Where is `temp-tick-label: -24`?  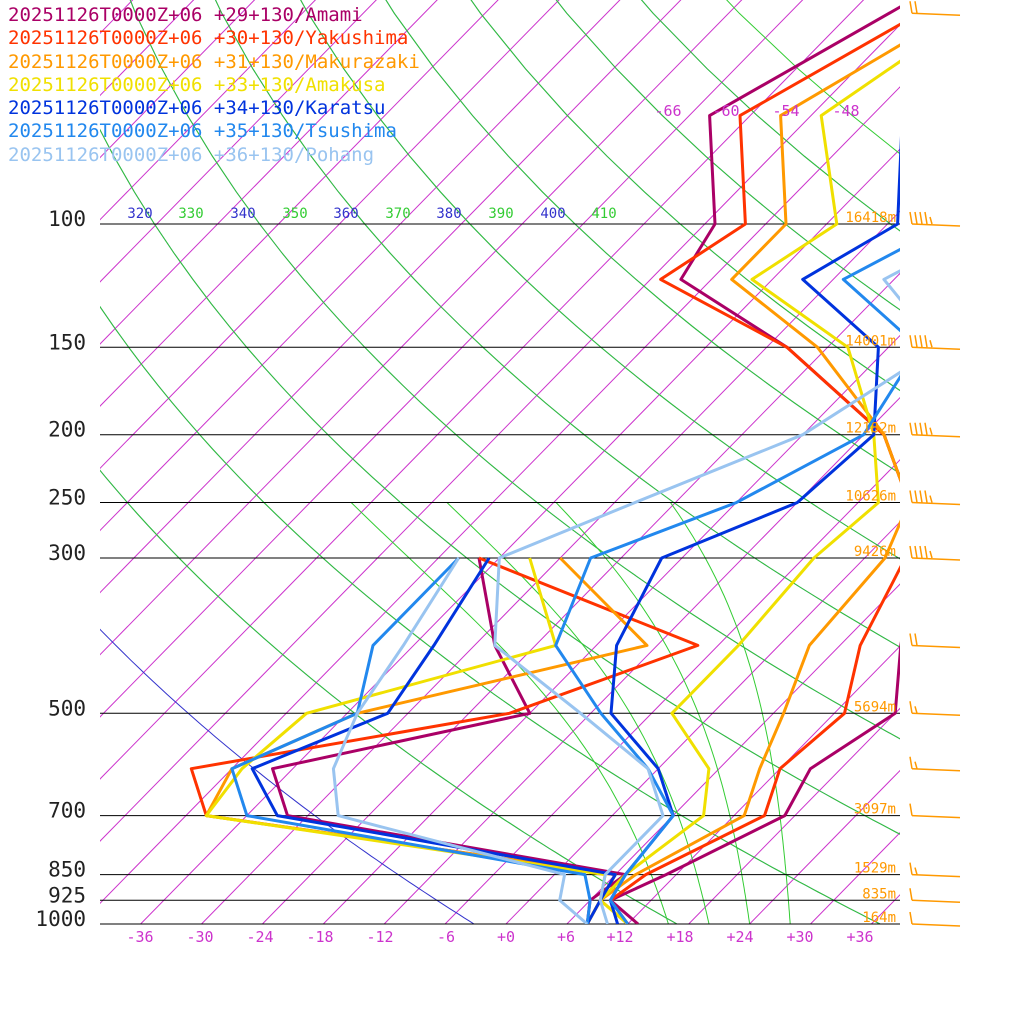
temp-tick-label: -24 is located at coordinates (259, 937).